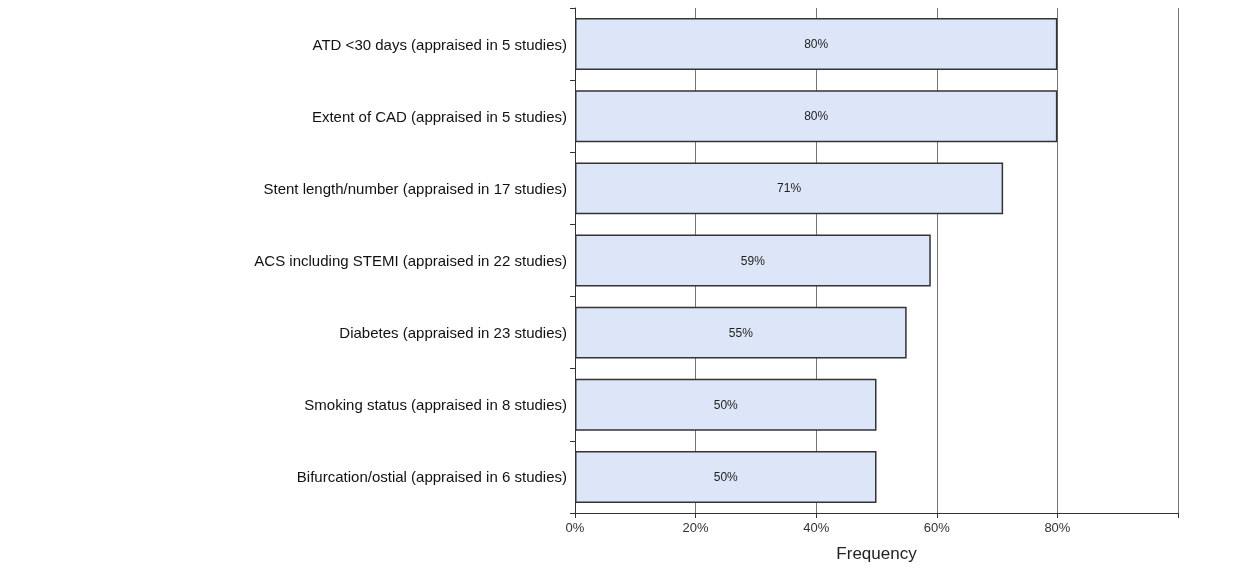 The width and height of the screenshot is (1238, 588). Describe the element at coordinates (741, 332) in the screenshot. I see `data-label: 55%` at that location.